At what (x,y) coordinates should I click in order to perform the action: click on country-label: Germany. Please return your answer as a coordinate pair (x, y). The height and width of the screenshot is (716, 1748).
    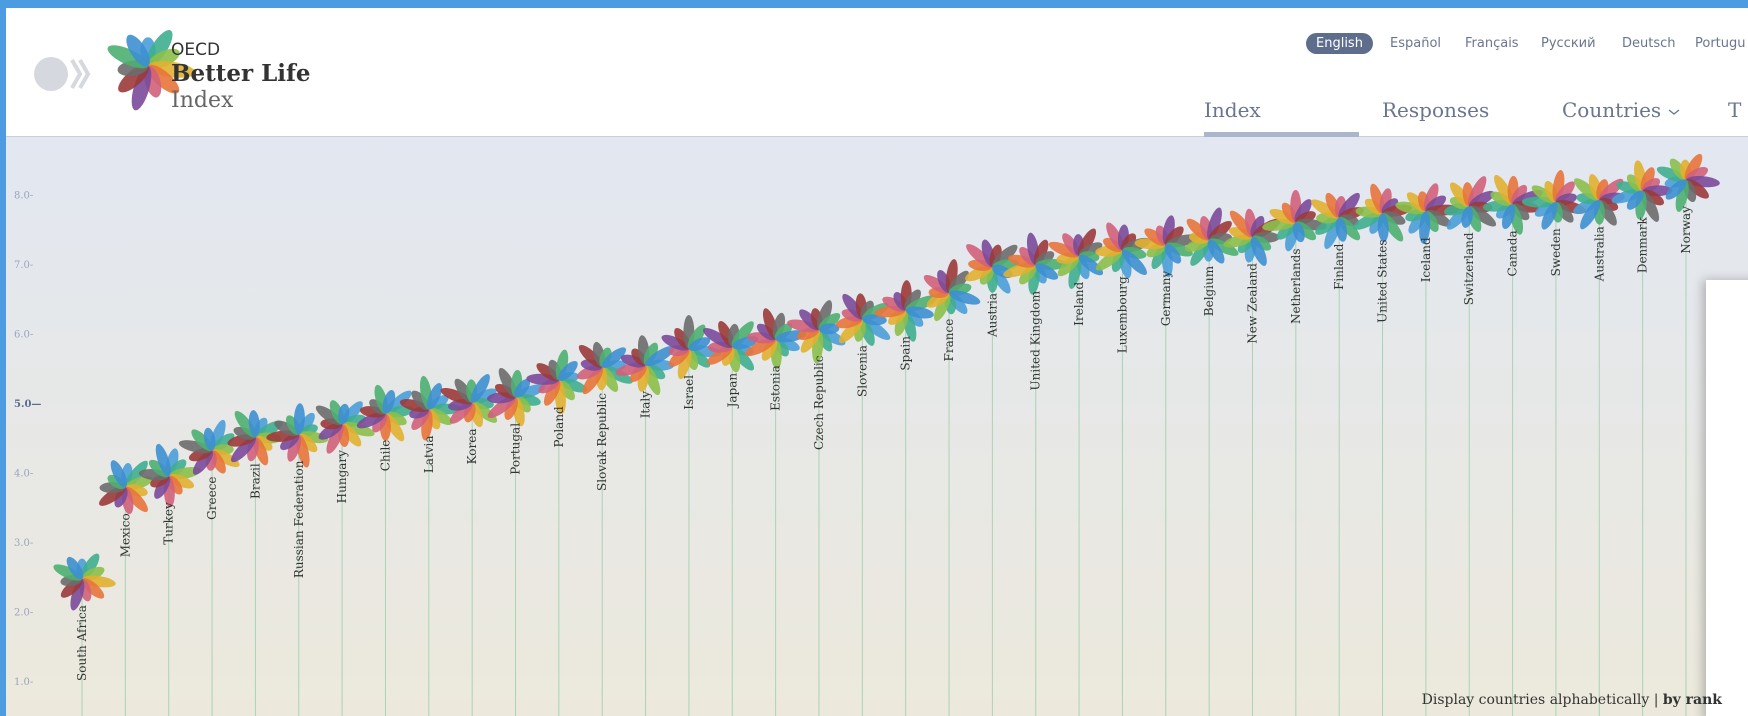
    Looking at the image, I should click on (1166, 298).